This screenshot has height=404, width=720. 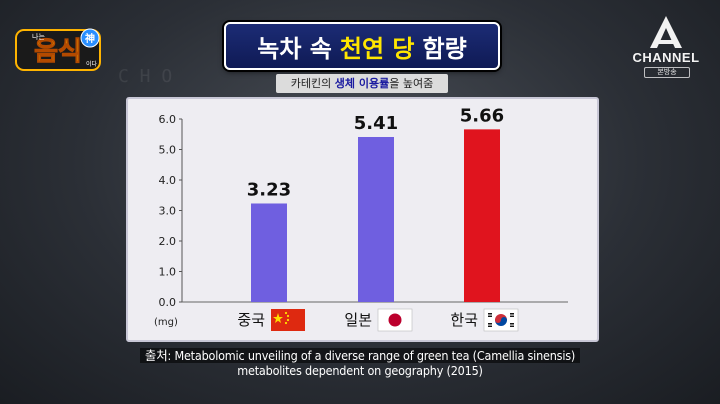 I want to click on y-tick-label: 3.0, so click(x=168, y=211).